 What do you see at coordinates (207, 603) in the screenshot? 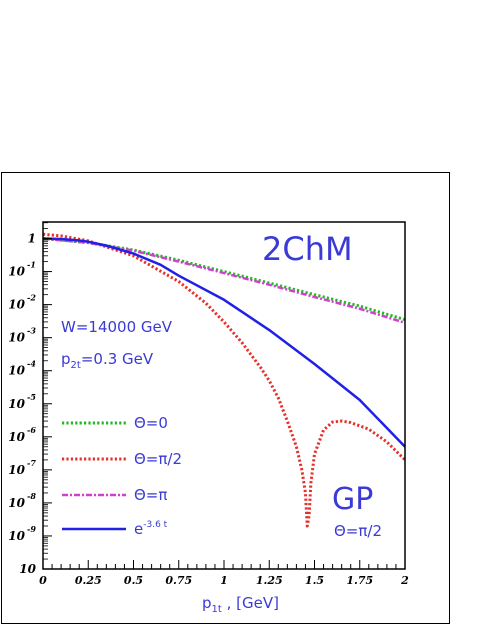
I see `x-axis-title-main: p` at bounding box center [207, 603].